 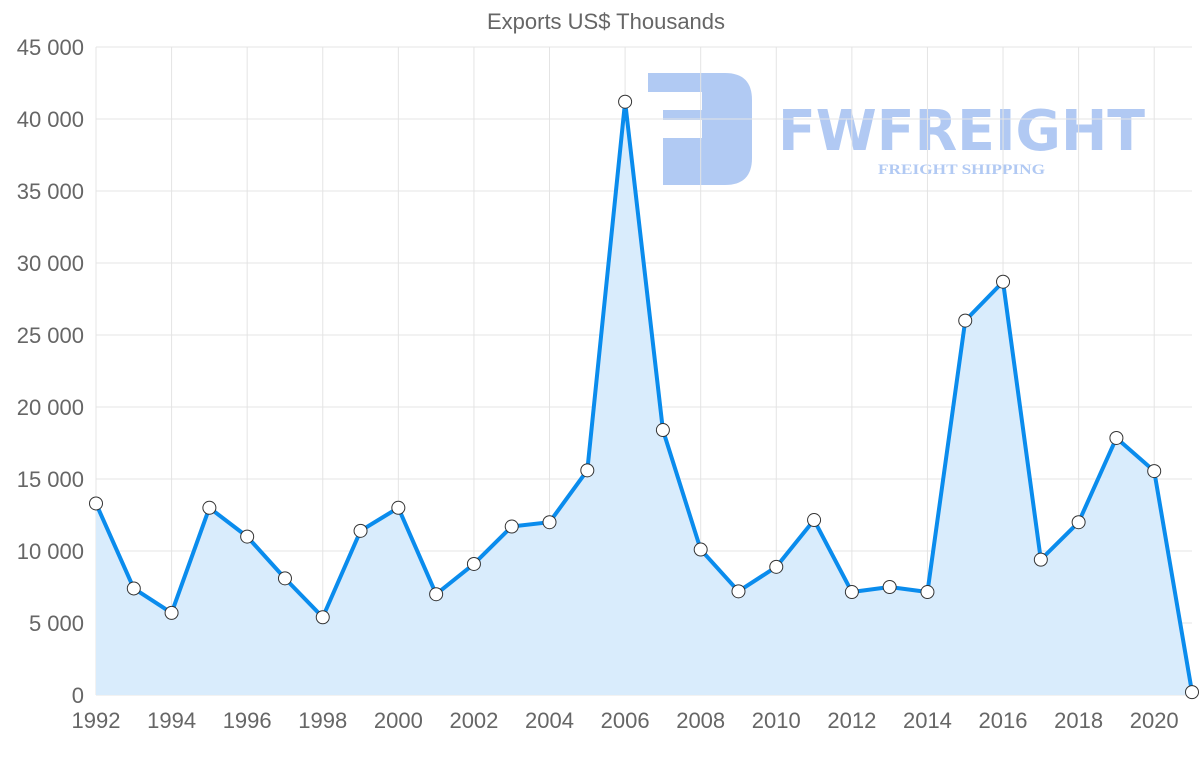 What do you see at coordinates (851, 720) in the screenshot?
I see `x-tick-label: 2012` at bounding box center [851, 720].